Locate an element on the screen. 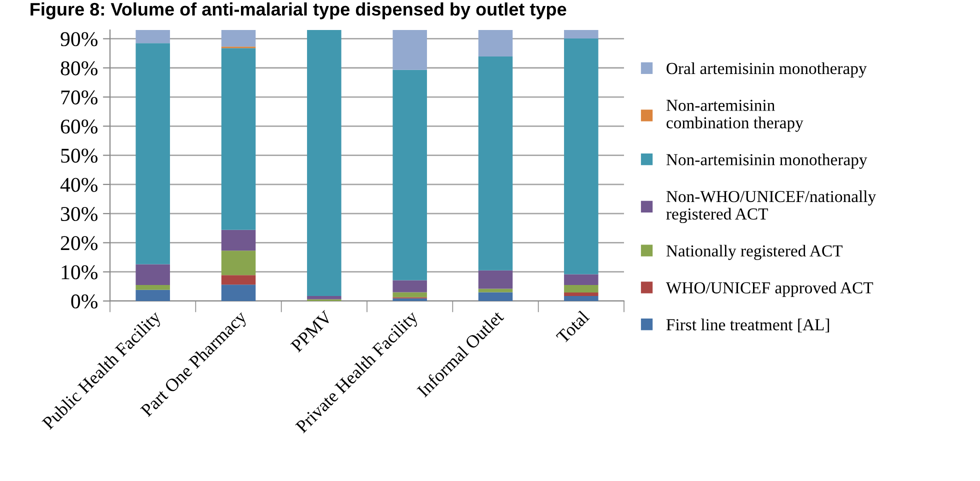 The image size is (980, 481). legend-label: First line treatment [AL] is located at coordinates (748, 325).